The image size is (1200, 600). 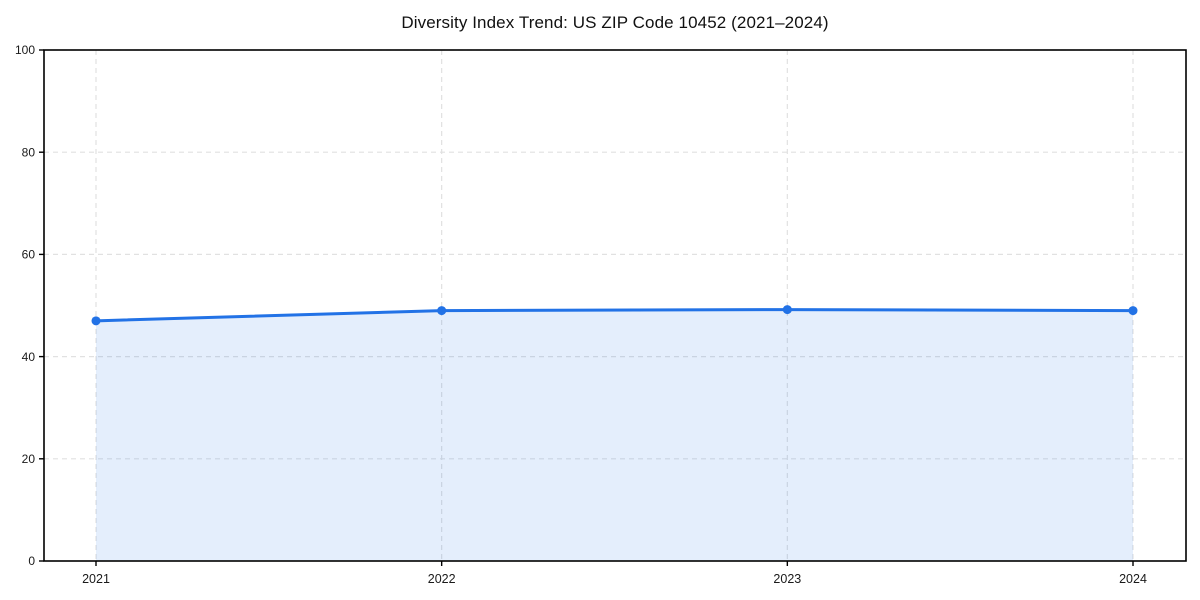 I want to click on y-tick-label: 0, so click(x=31, y=561).